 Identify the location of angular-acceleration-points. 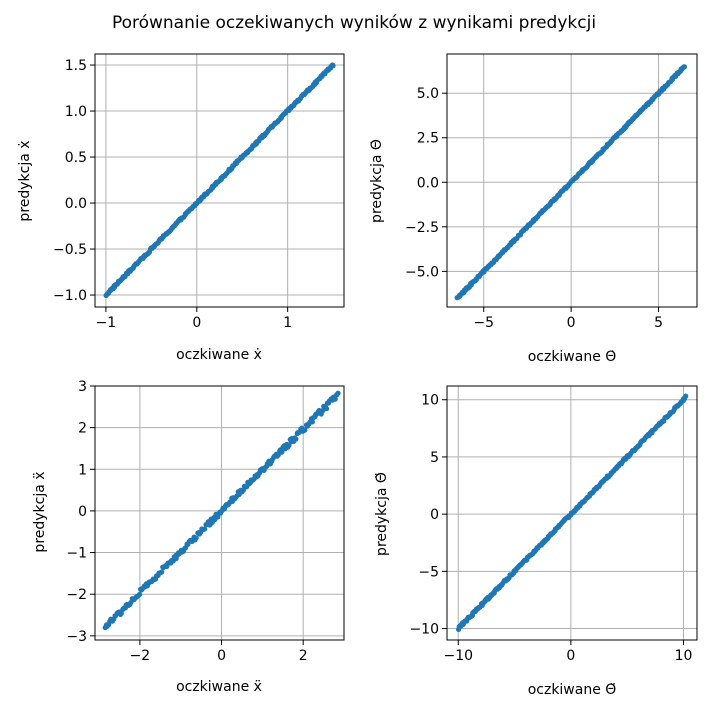
(572, 513).